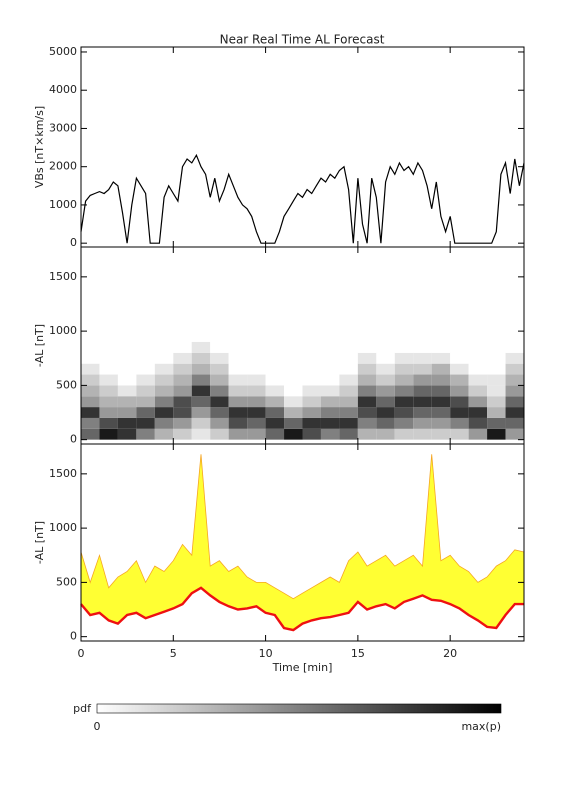 The width and height of the screenshot is (576, 792). What do you see at coordinates (302, 609) in the screenshot?
I see `median-line` at bounding box center [302, 609].